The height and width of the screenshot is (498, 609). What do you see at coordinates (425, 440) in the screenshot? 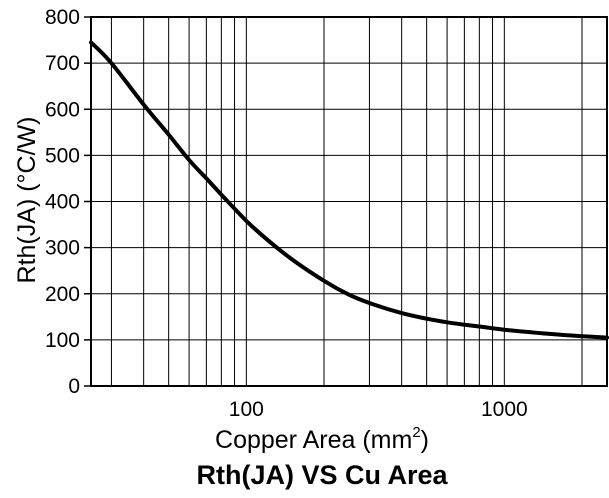
I see `x-axis-label-suffix: )` at bounding box center [425, 440].